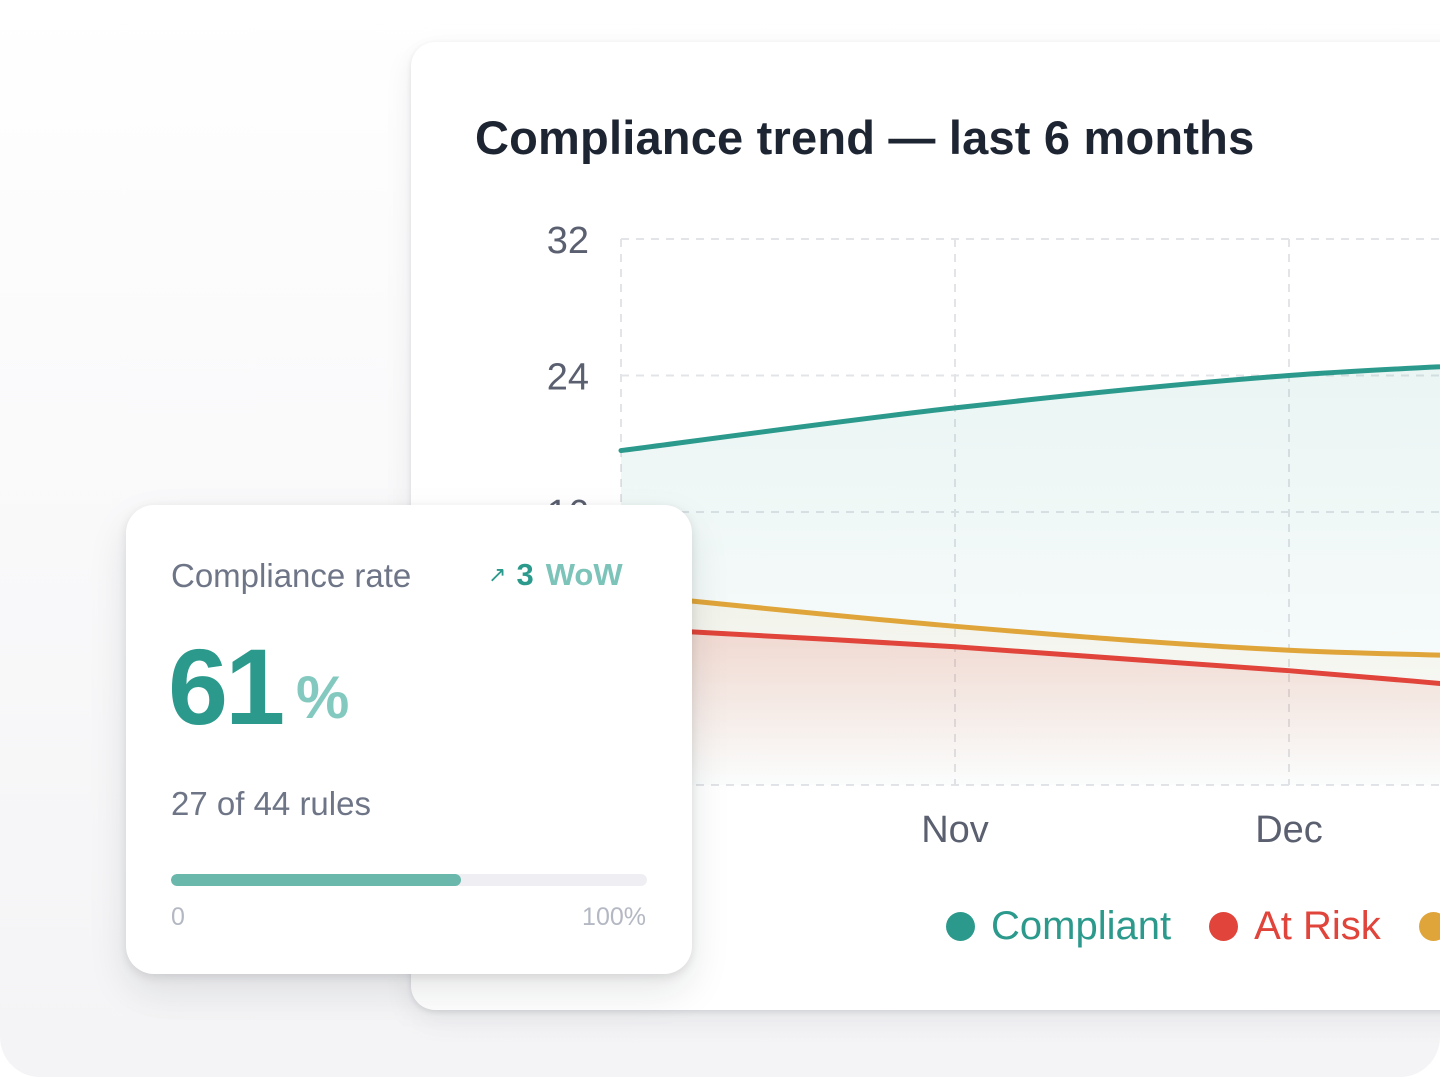  I want to click on legend-item-compliant: Compliant, so click(1058, 926).